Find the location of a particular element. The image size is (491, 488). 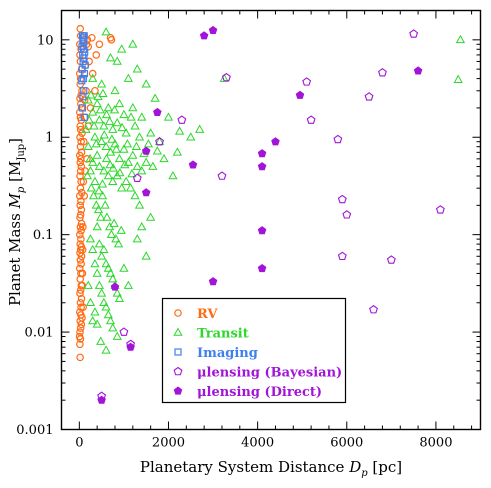

legend-box is located at coordinates (254, 350).